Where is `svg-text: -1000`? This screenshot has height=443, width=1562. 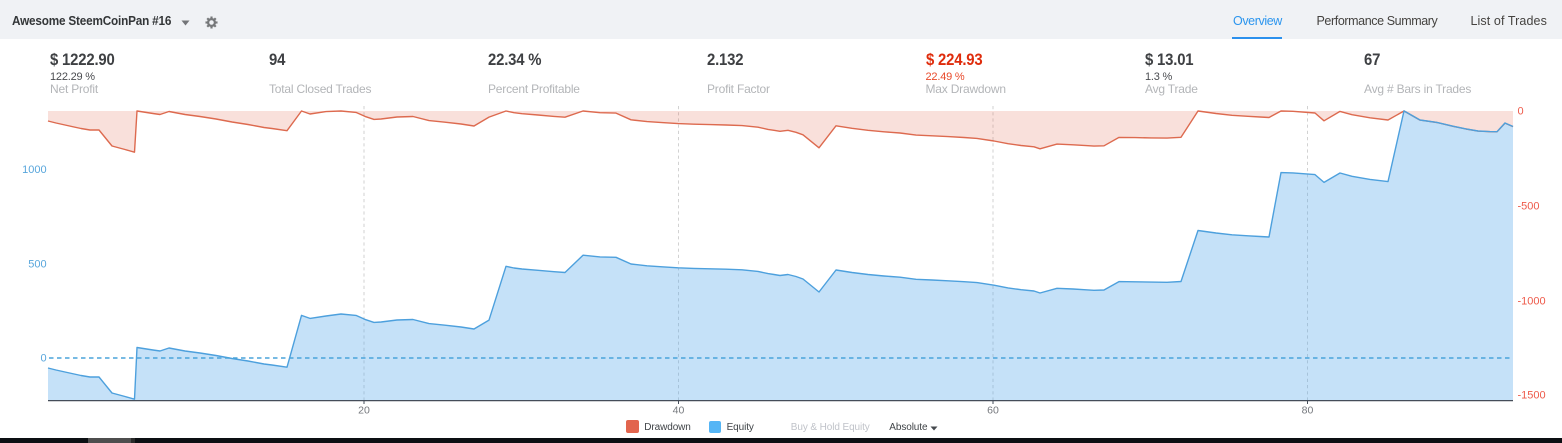 svg-text: -1000 is located at coordinates (1532, 301).